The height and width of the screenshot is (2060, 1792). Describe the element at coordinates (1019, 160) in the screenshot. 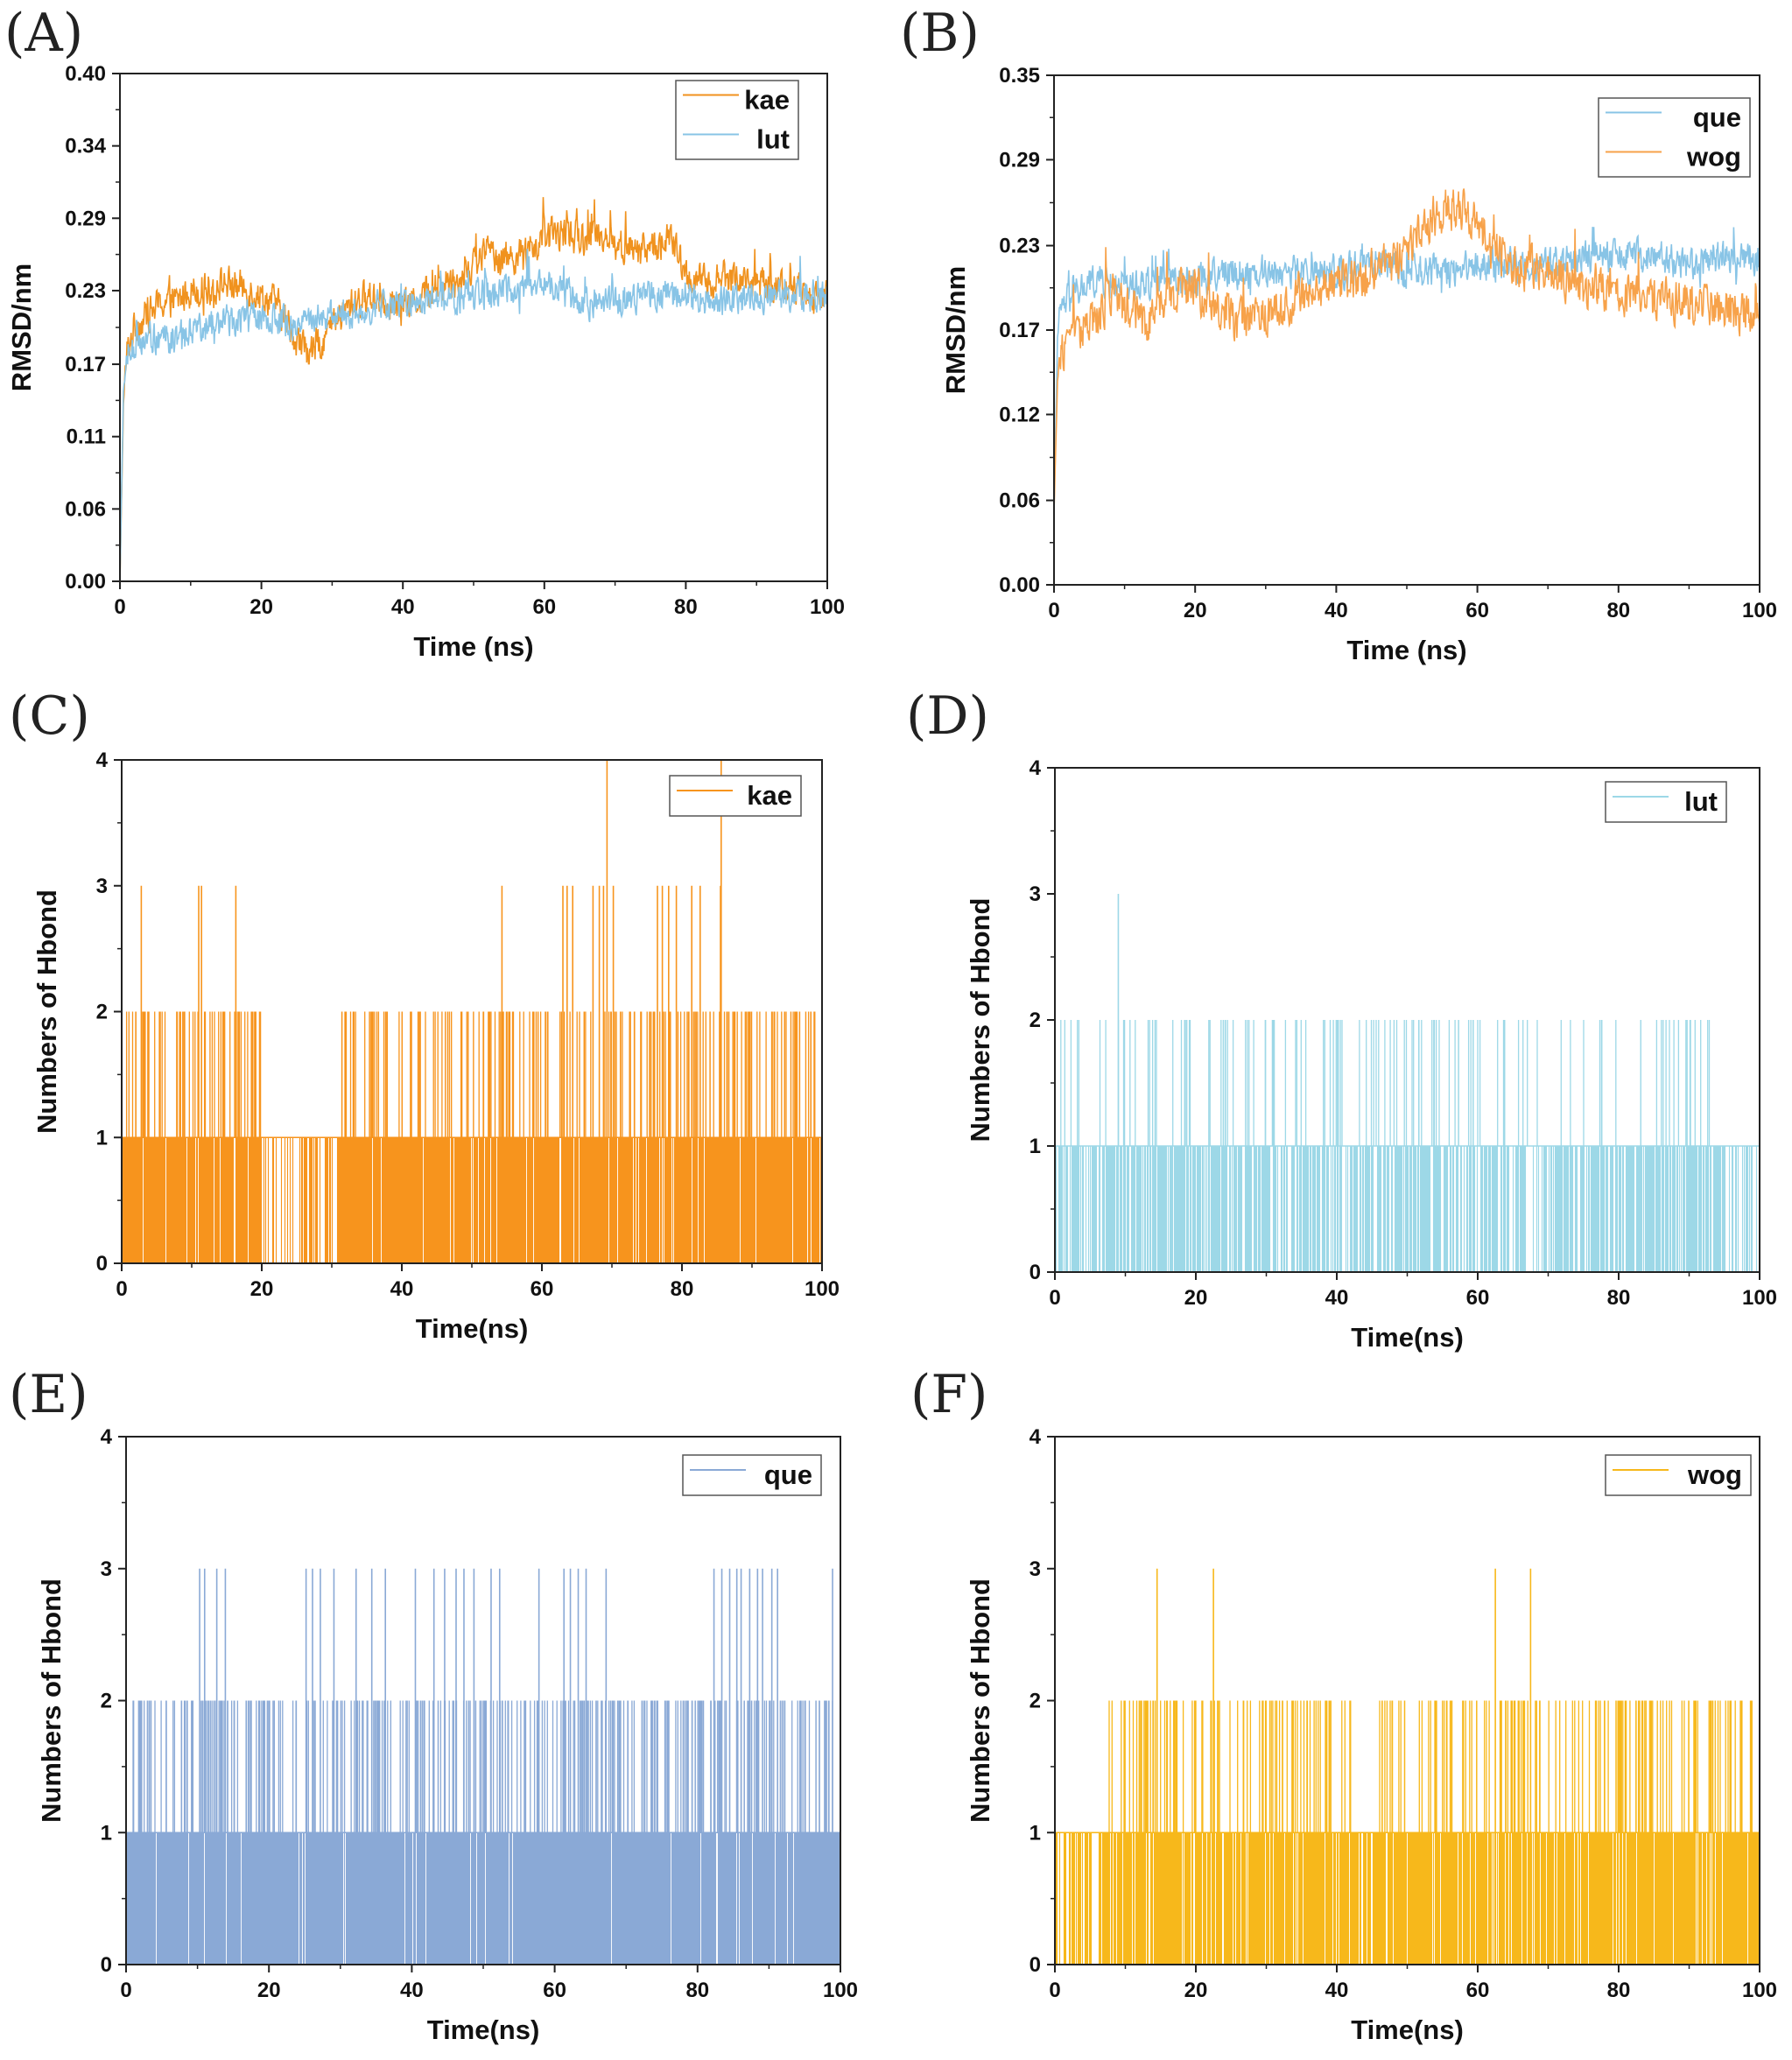

I see `y-tick-label: 0.29` at that location.